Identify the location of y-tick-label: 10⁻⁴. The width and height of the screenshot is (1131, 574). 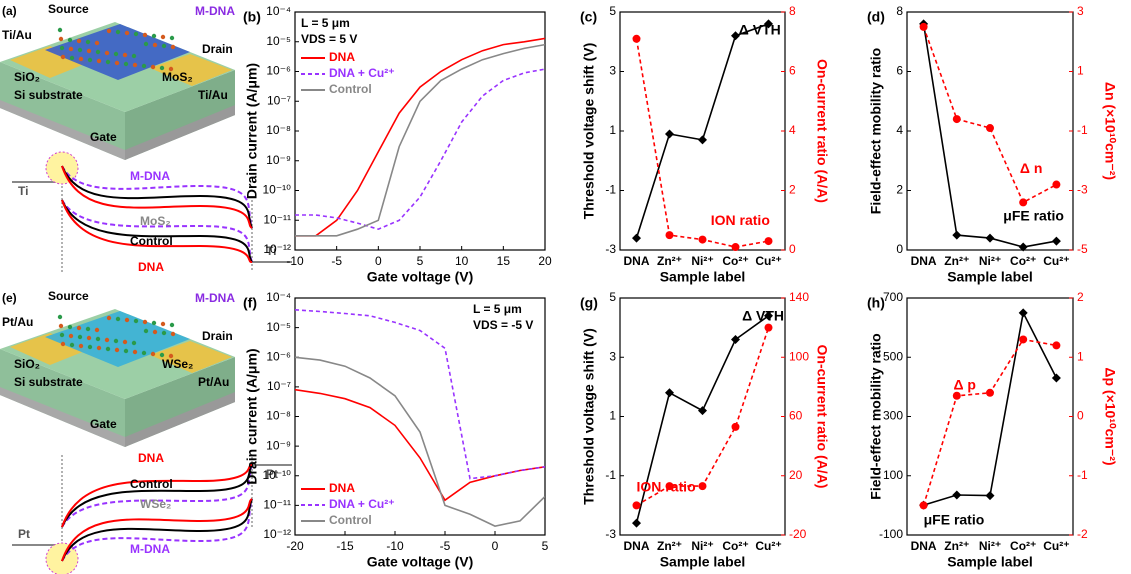
(278, 297).